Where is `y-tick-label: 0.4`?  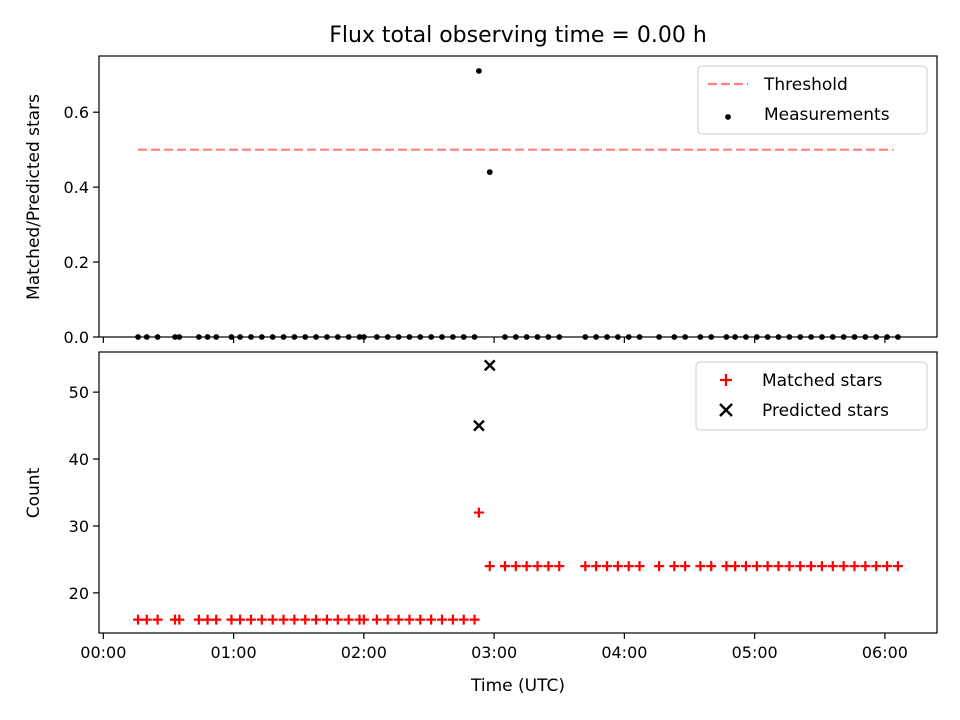 y-tick-label: 0.4 is located at coordinates (76, 187).